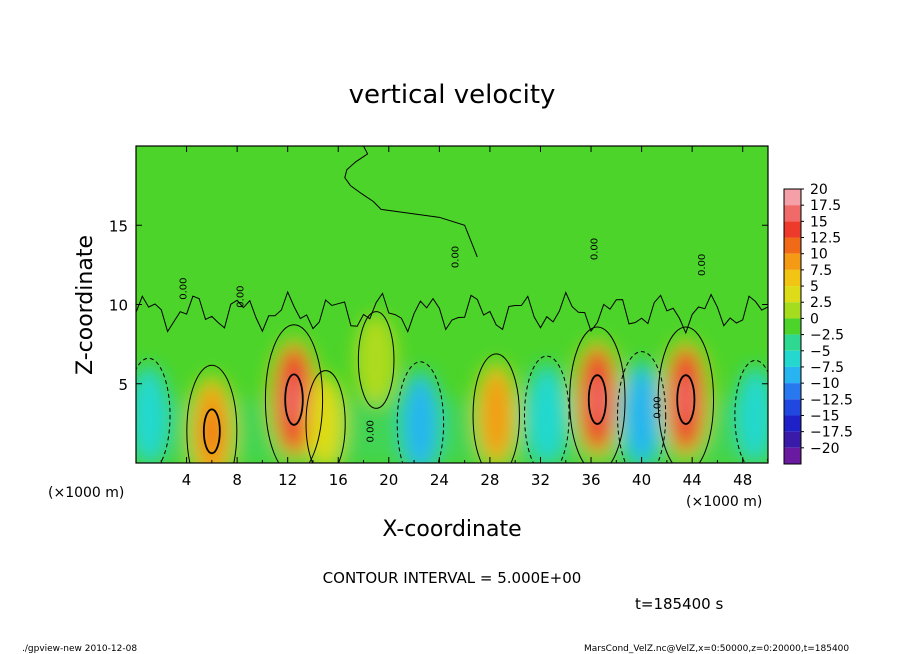 The image size is (904, 654). Describe the element at coordinates (451, 529) in the screenshot. I see `x-axis-label: X-coordinate` at that location.